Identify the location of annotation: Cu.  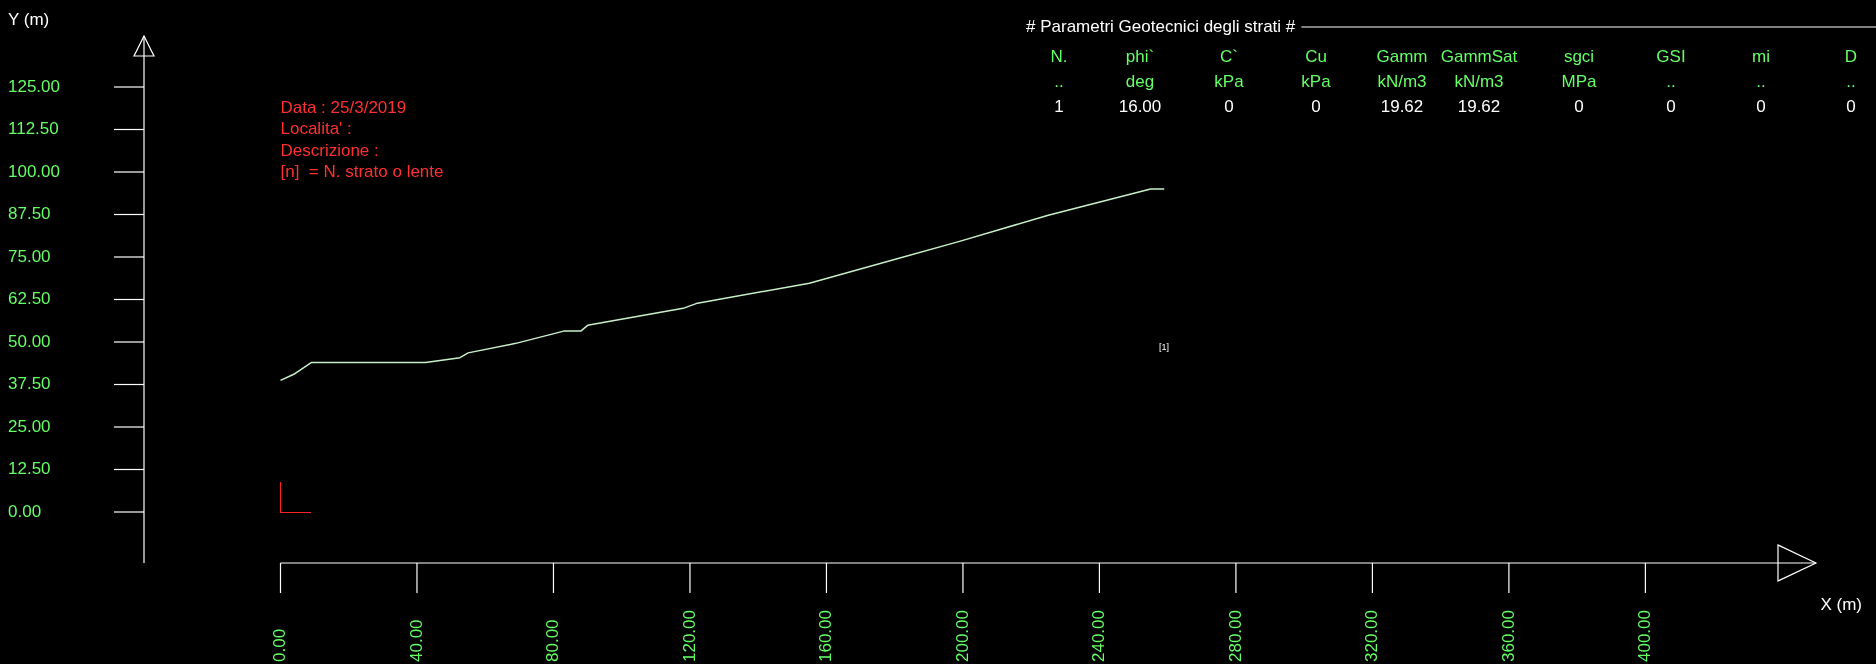
(1316, 56).